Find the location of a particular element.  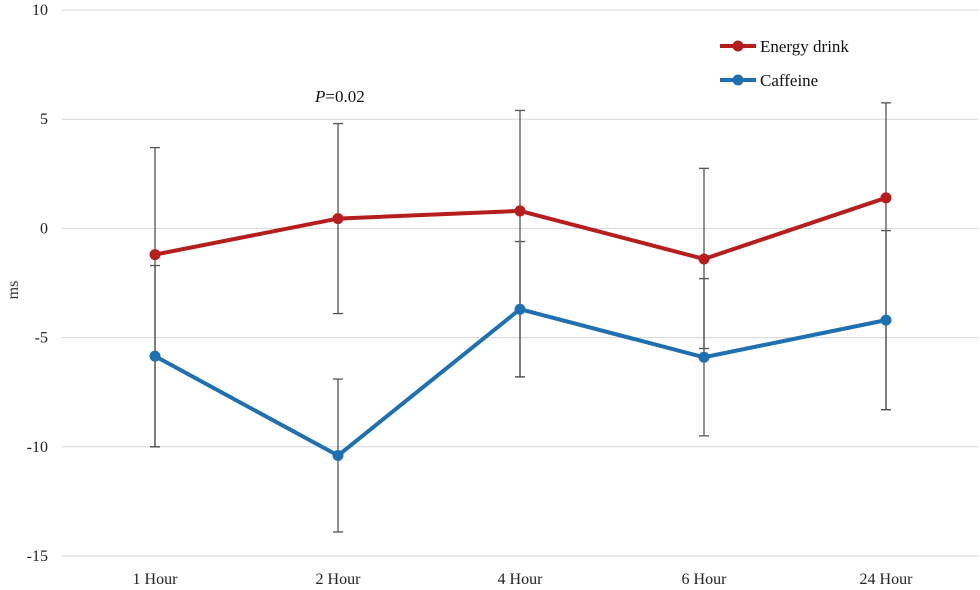

y-tick-label: -15 is located at coordinates (37, 556).